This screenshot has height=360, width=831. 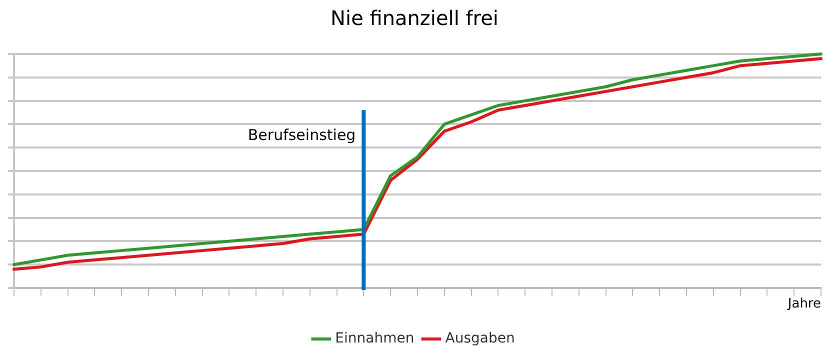 What do you see at coordinates (803, 304) in the screenshot?
I see `x-axis-title: Jahre` at bounding box center [803, 304].